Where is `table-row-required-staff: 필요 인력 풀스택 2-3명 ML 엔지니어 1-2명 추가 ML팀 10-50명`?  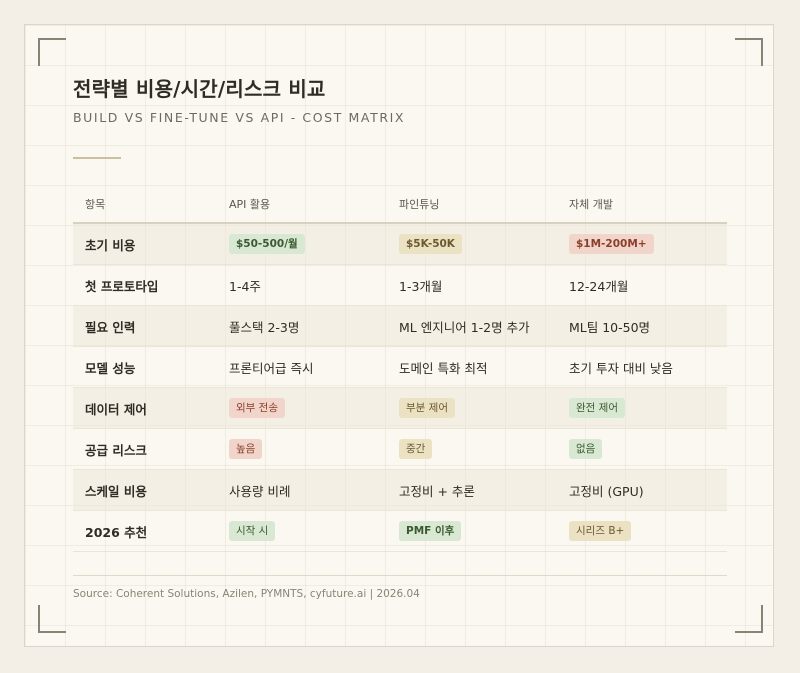
table-row-required-staff: 필요 인력 풀스택 2-3명 ML 엔지니어 1-2명 추가 ML팀 10-50명 is located at coordinates (400, 326).